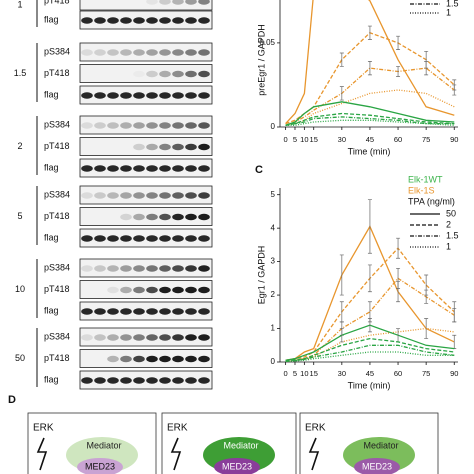 This screenshot has height=474, width=474. What do you see at coordinates (295, 373) in the screenshot?
I see `x-tick-label: 5` at bounding box center [295, 373].